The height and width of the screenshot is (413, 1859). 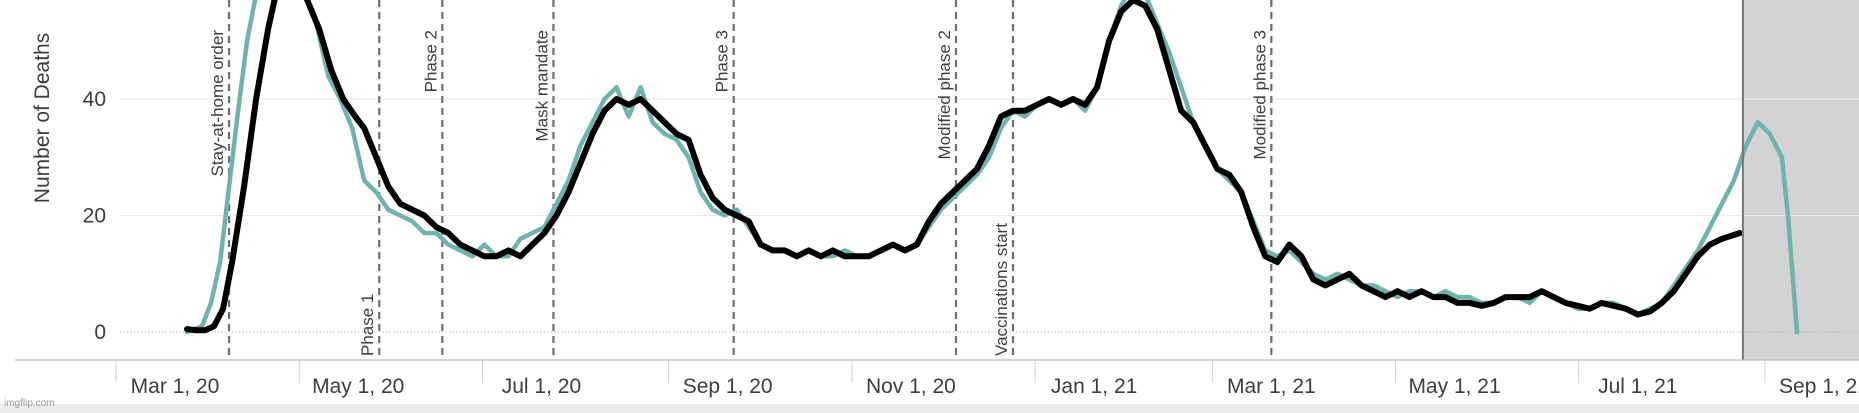 I want to click on event-label: Vaccinations start, so click(x=1001, y=289).